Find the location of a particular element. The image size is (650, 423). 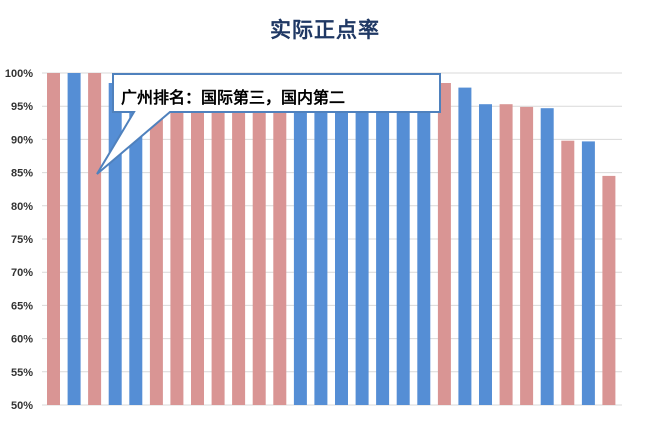

y-tick-label: 75% is located at coordinates (22, 240).